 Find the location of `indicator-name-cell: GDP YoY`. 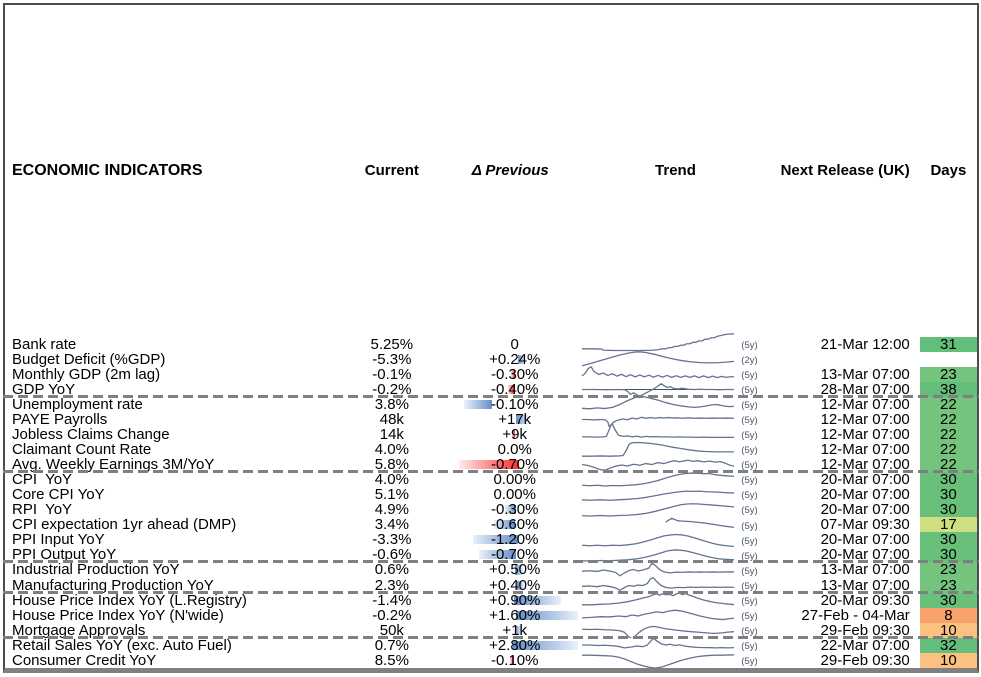

indicator-name-cell: GDP YoY is located at coordinates (44, 389).